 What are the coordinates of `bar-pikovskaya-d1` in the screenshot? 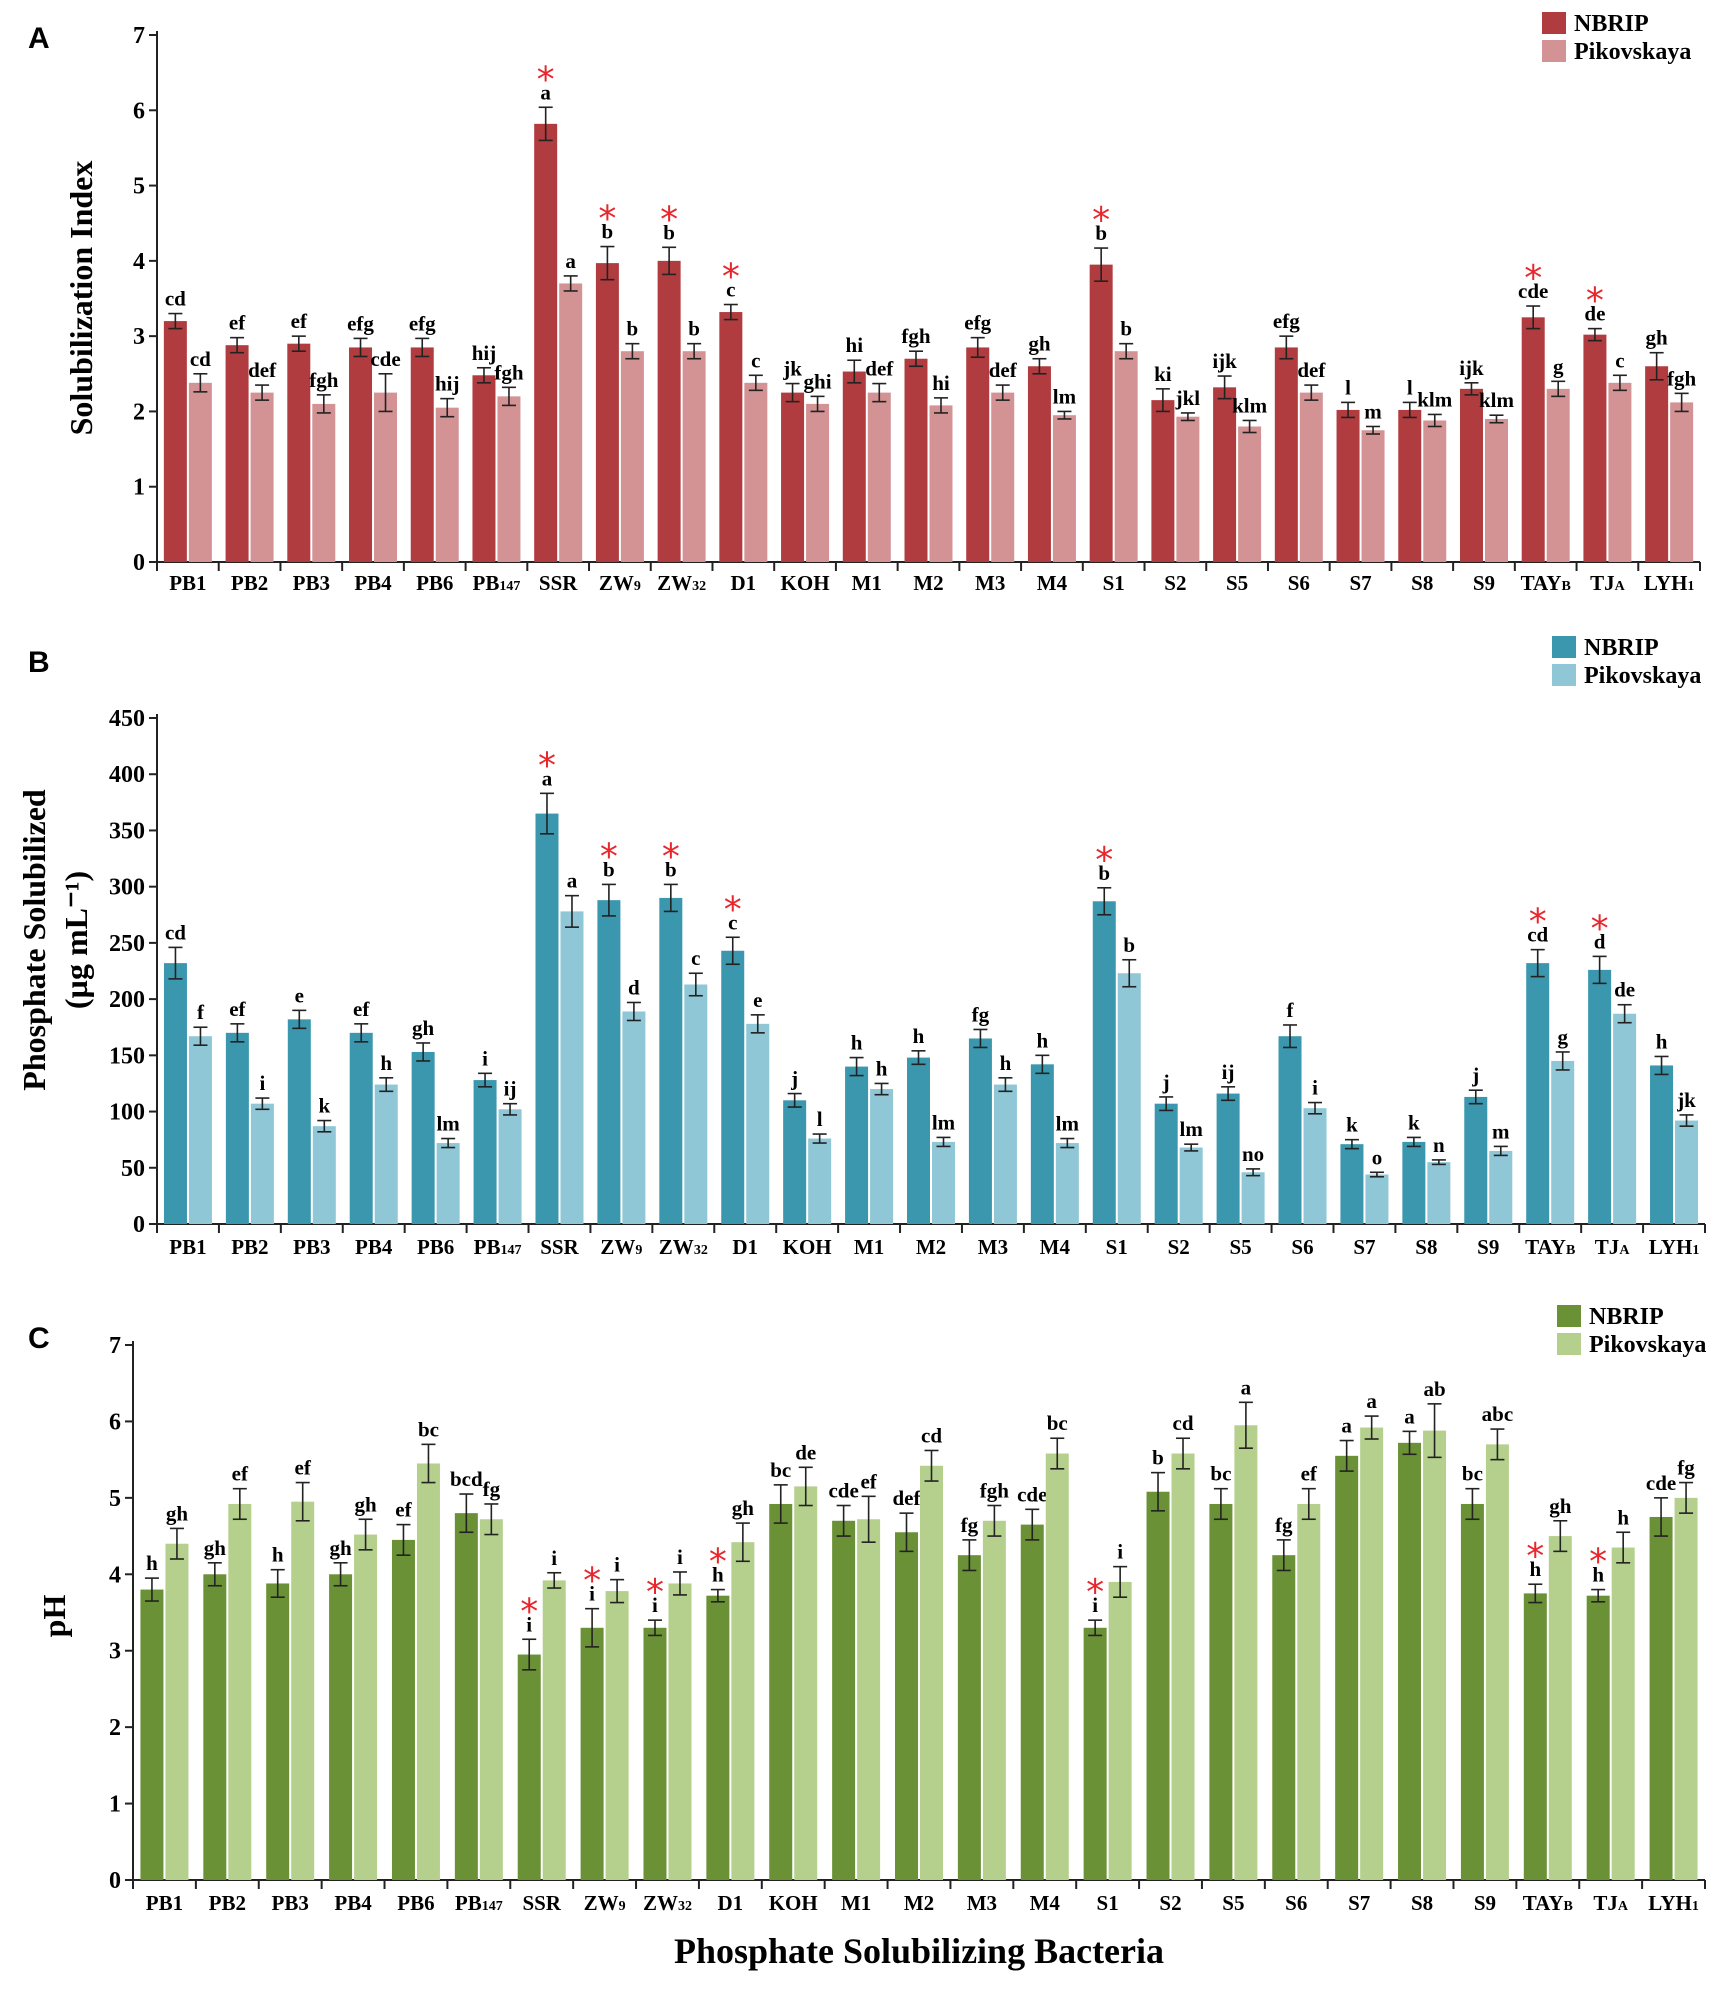 It's located at (756, 472).